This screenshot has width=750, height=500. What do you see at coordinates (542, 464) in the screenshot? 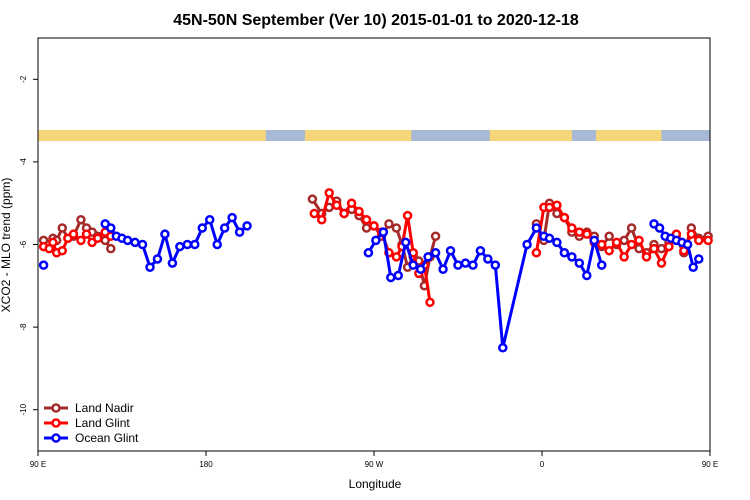
I see `x-tick-label: 0` at bounding box center [542, 464].